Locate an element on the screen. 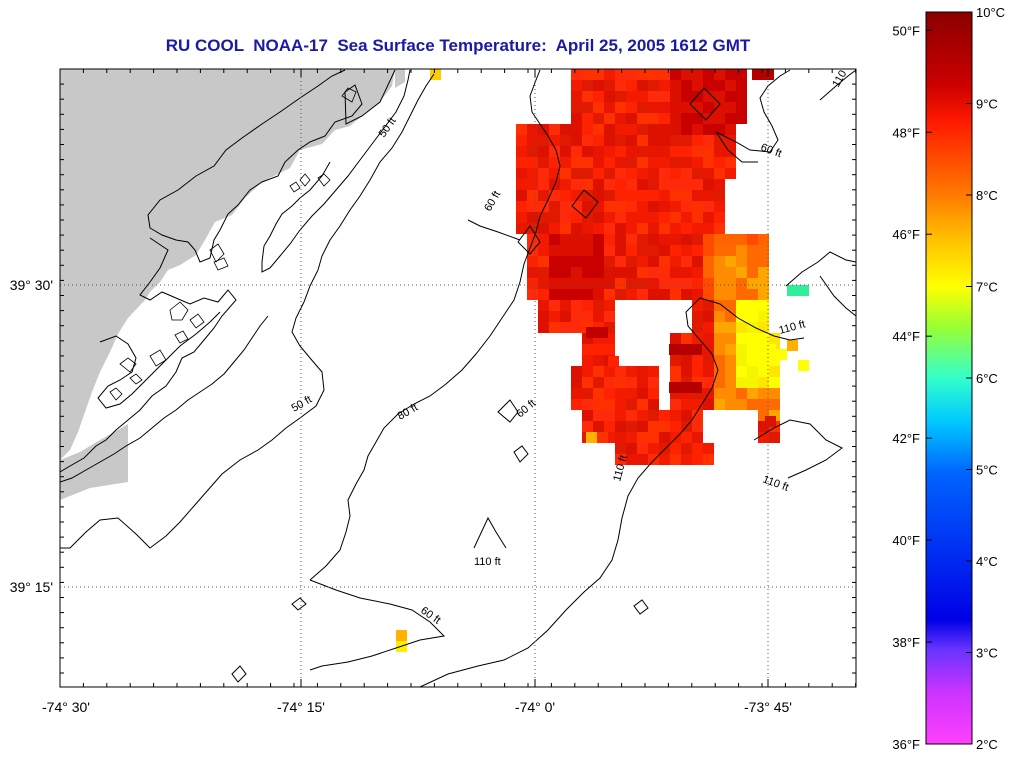  celsius-label: 3°C is located at coordinates (987, 653).